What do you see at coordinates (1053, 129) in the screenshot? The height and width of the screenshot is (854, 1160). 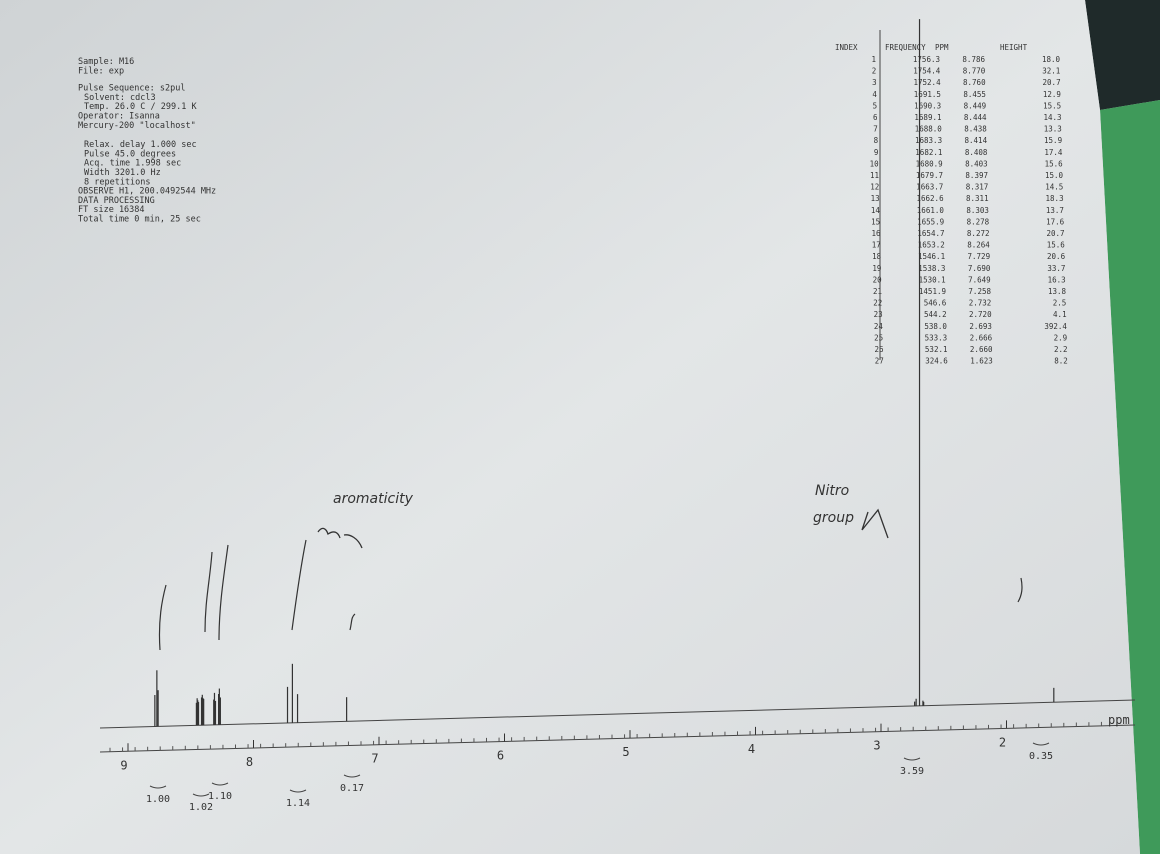 I see `table-cell: 13.3` at bounding box center [1053, 129].